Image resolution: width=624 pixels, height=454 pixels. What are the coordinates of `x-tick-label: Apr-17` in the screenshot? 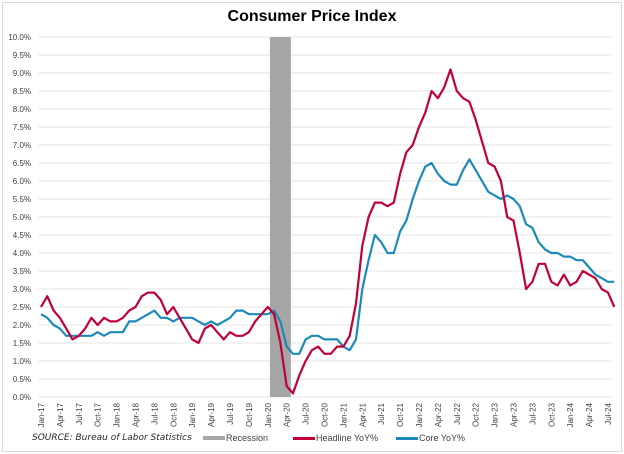 It's located at (60, 414).